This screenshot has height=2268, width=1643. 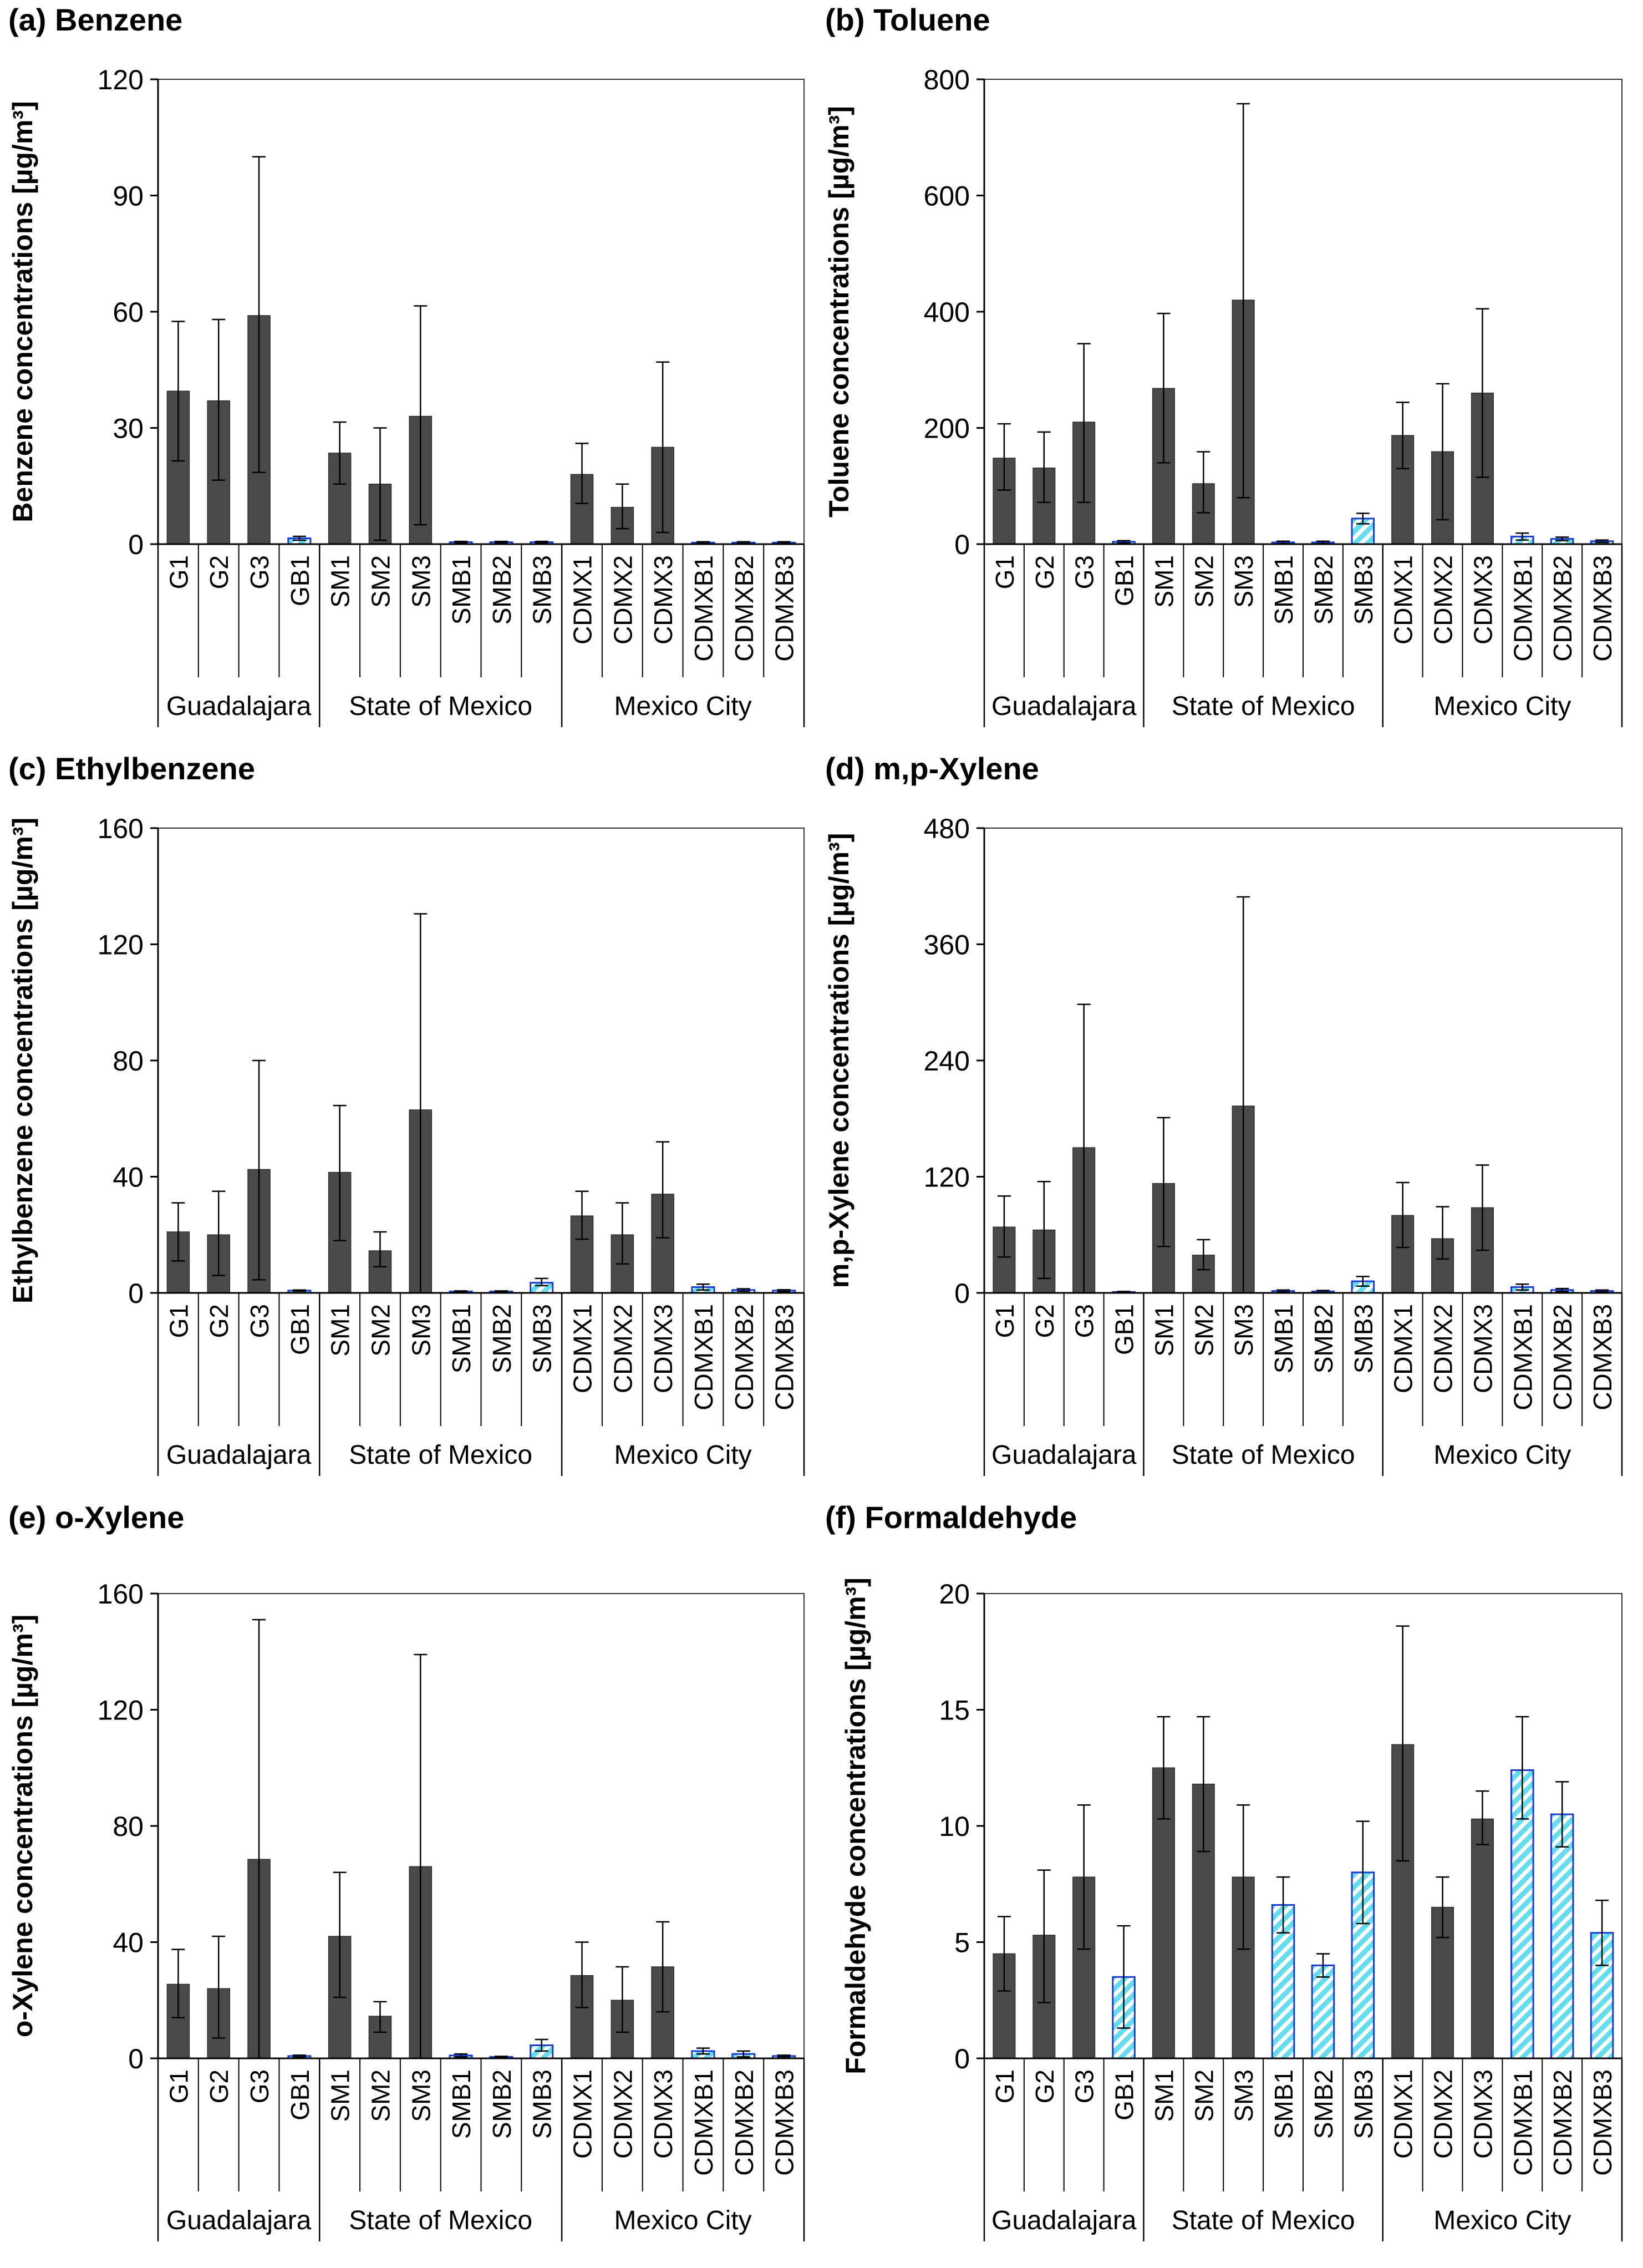 I want to click on y-tick-label: 800, so click(x=947, y=80).